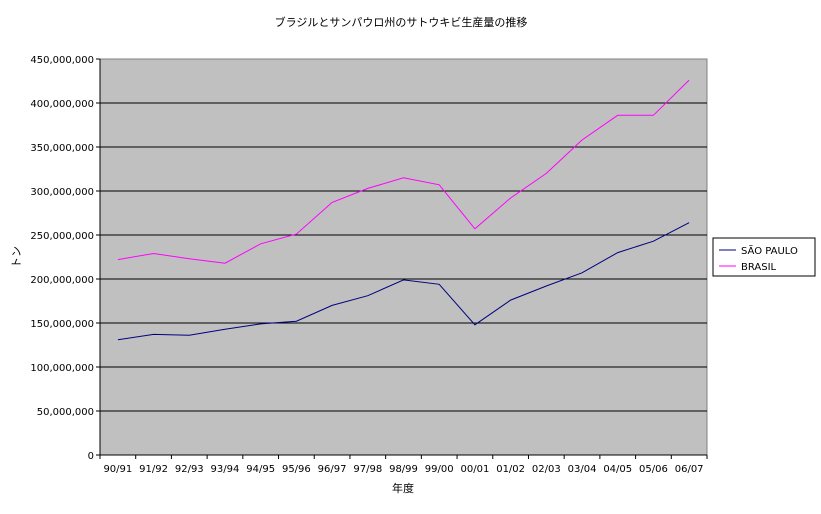 Image resolution: width=821 pixels, height=514 pixels. I want to click on x-tick-label: 99/00, so click(439, 469).